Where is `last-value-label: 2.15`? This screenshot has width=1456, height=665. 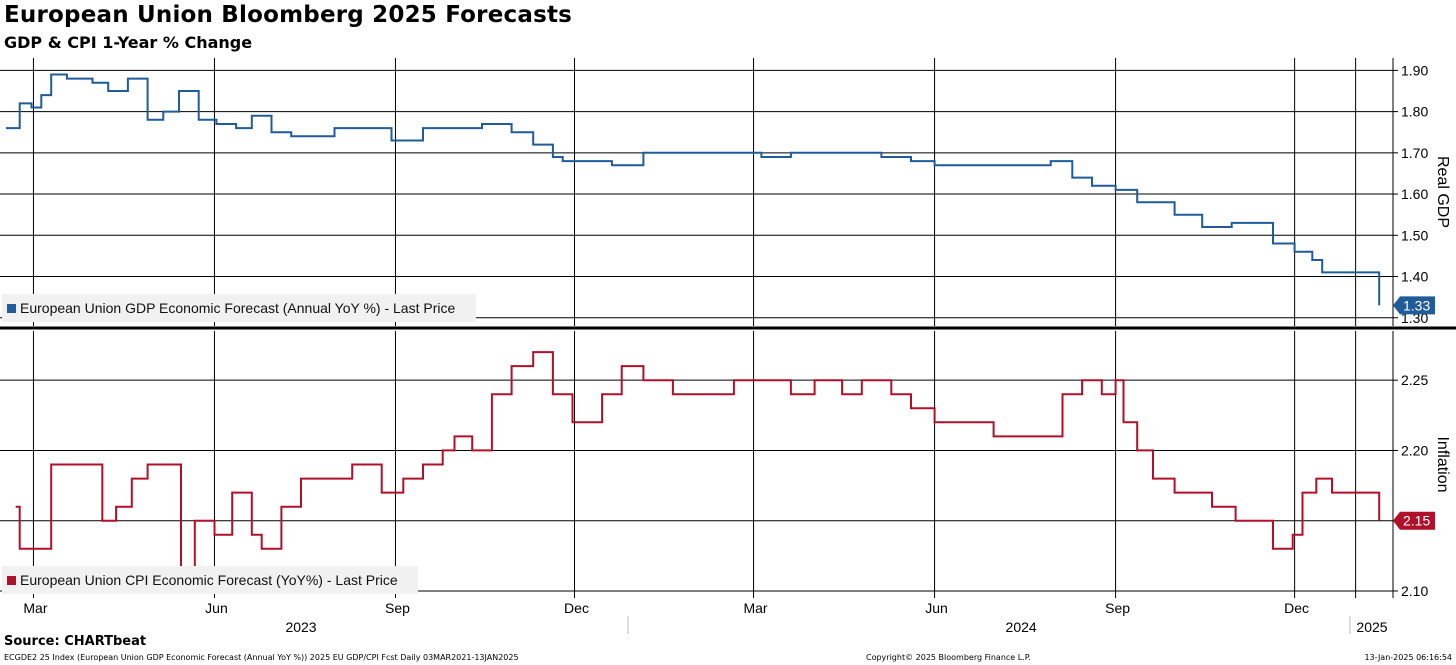
last-value-label: 2.15 is located at coordinates (1416, 521).